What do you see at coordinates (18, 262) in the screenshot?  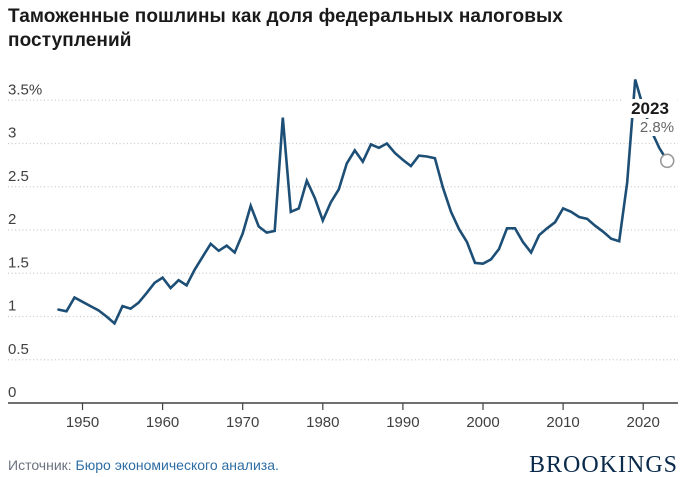 I see `y-axis-tick-label: 1.5` at bounding box center [18, 262].